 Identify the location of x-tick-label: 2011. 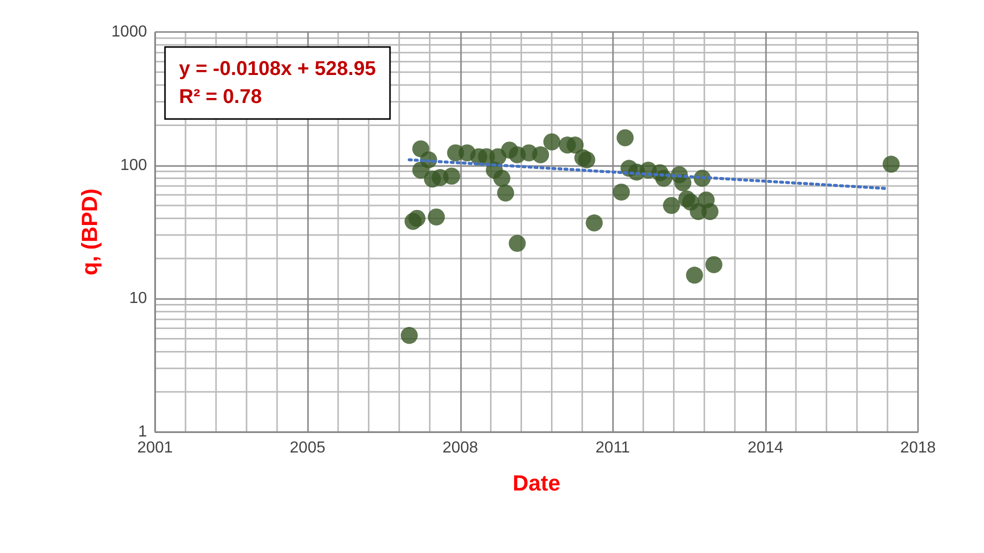
(613, 448).